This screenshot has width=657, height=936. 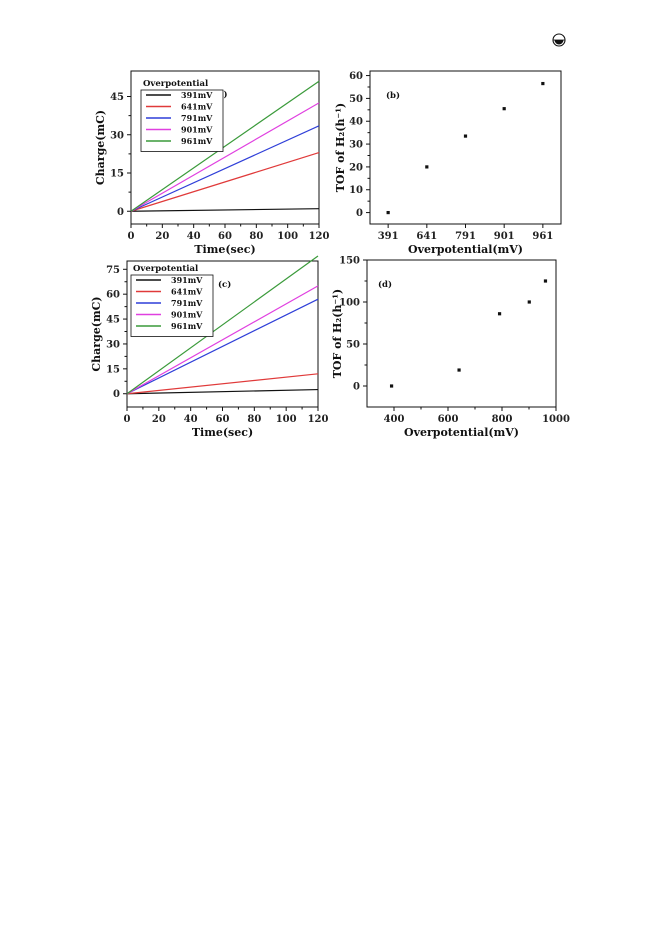 I want to click on plot-frame, so click(x=461, y=333).